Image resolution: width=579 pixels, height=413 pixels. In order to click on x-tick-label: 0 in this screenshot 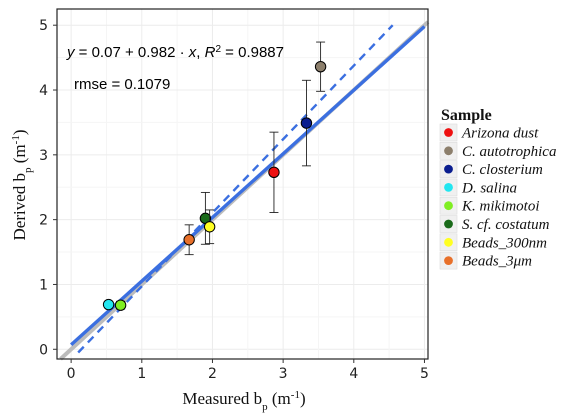, I will do `click(71, 374)`.